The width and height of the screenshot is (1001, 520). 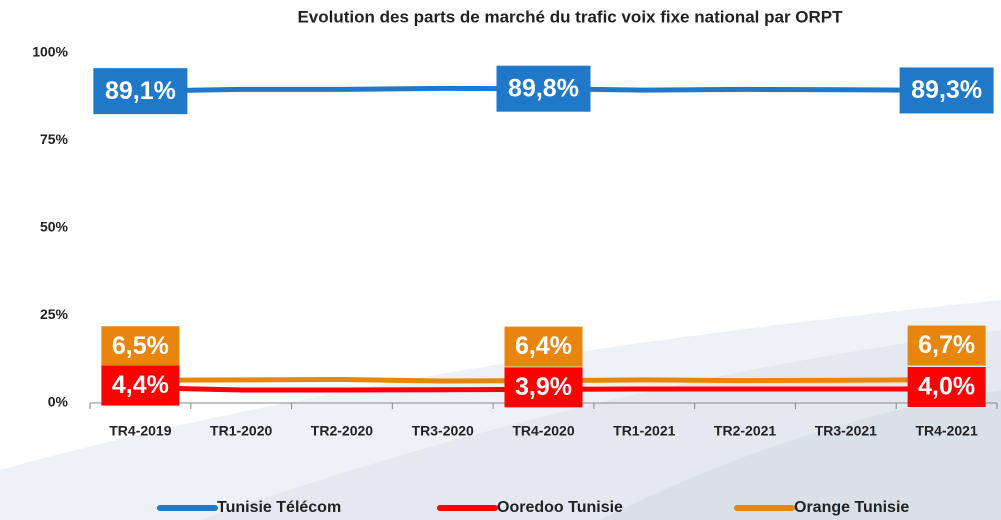 What do you see at coordinates (50, 52) in the screenshot?
I see `y-tick-label: 100%` at bounding box center [50, 52].